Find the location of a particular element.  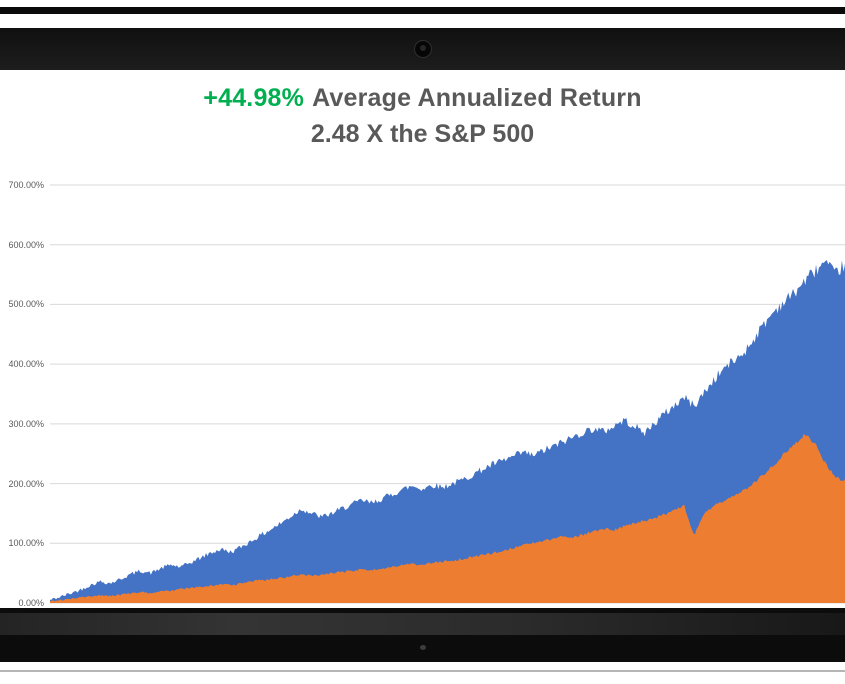

chart-title-return-value: +44.98% is located at coordinates (254, 98).